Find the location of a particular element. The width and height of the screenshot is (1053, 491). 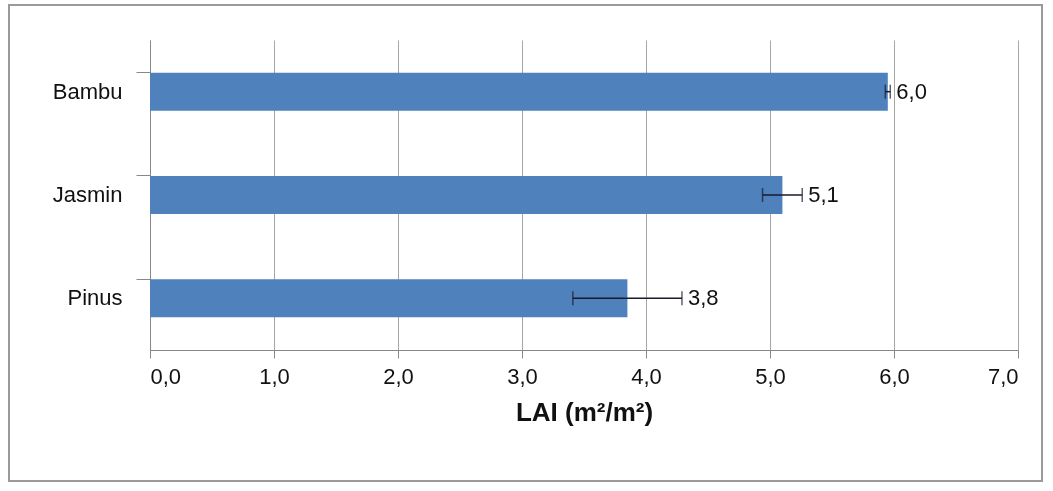

x-tick-label: 5,0 is located at coordinates (770, 376).